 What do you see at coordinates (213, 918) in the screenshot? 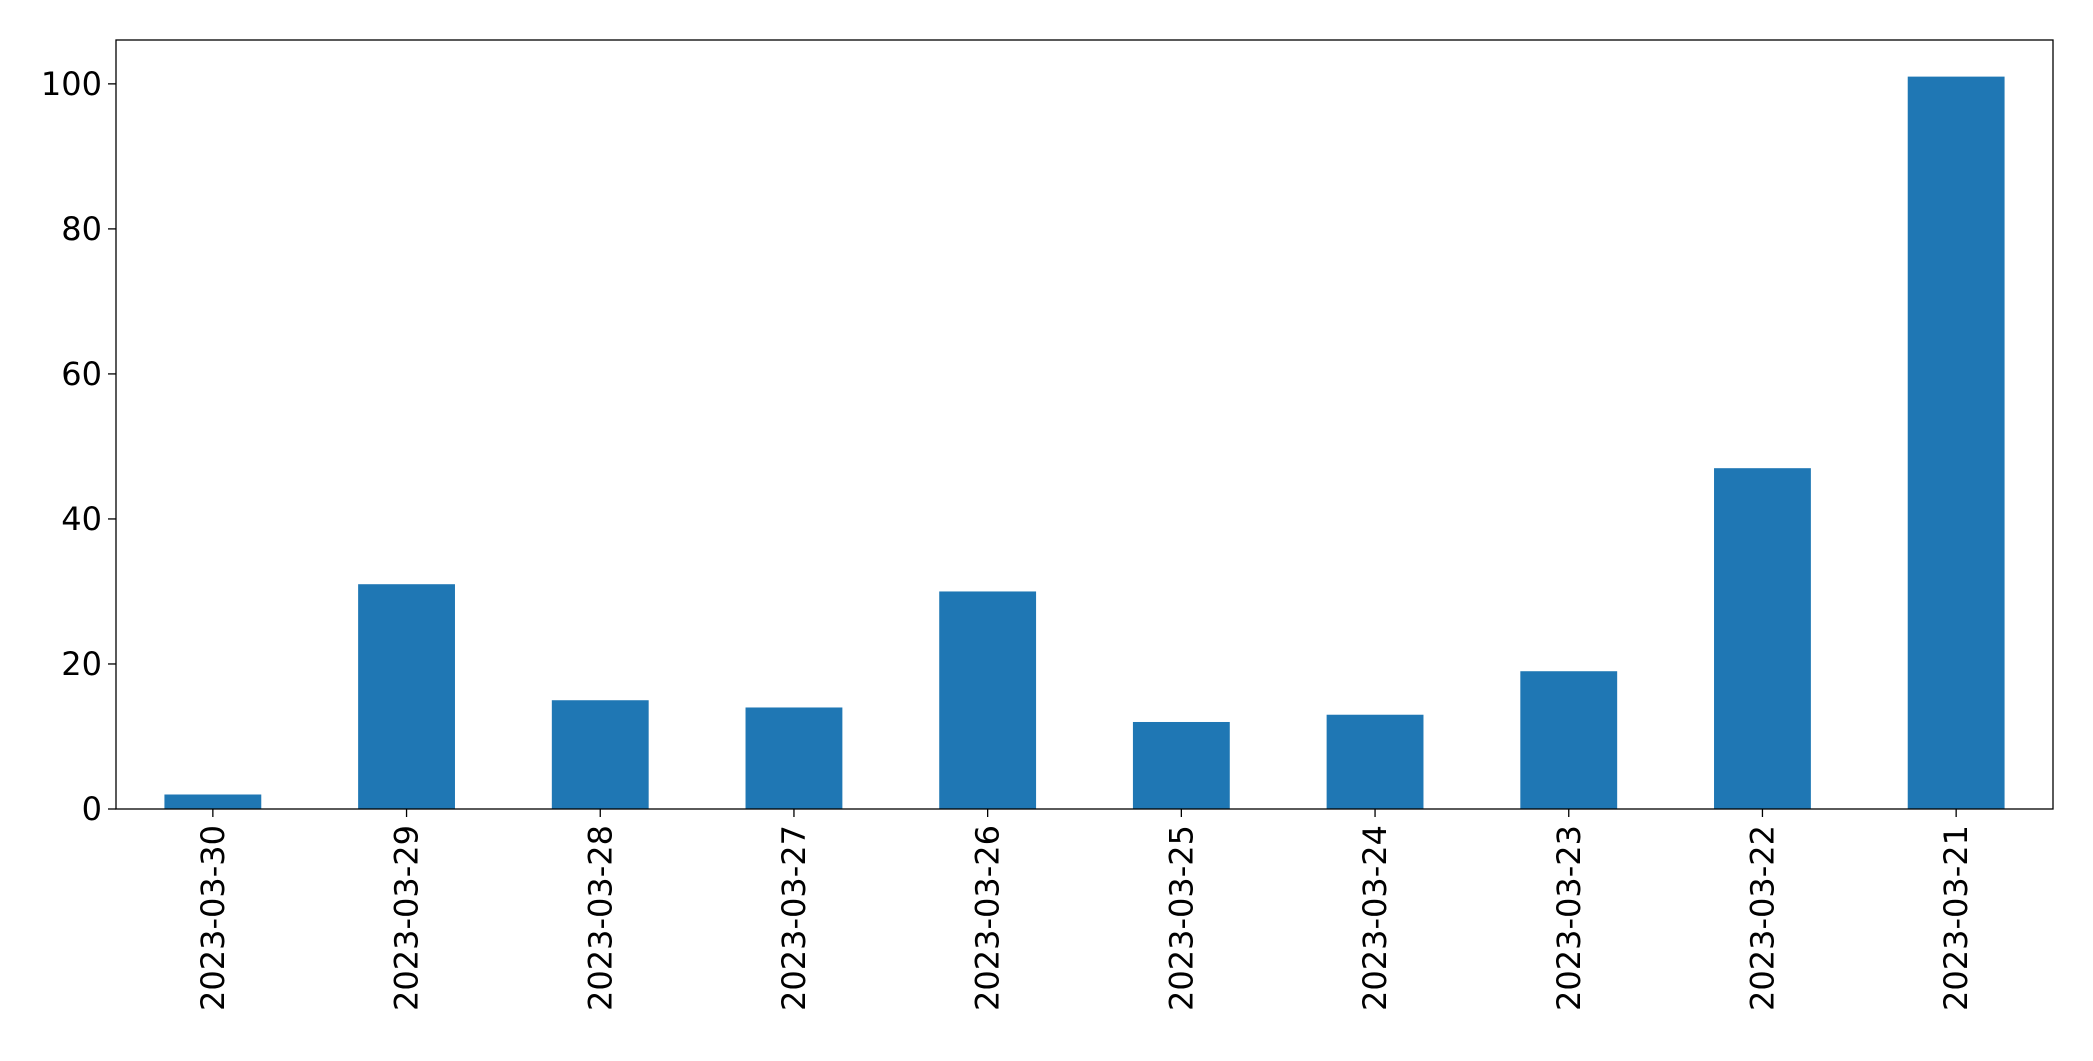
I see `x-tick-label: 2023-03-30` at bounding box center [213, 918].